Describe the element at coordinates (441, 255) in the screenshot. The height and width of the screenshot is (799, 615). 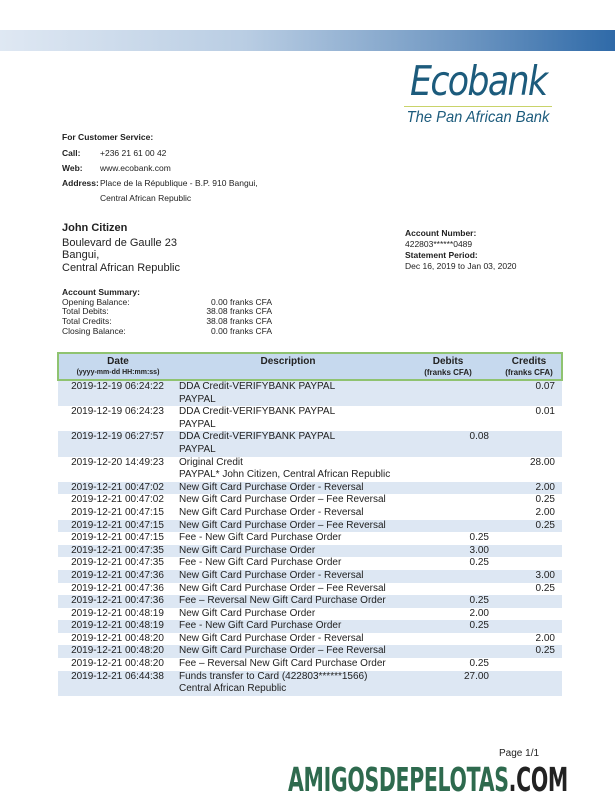
I see `statement-period-label: Statement Period:` at that location.